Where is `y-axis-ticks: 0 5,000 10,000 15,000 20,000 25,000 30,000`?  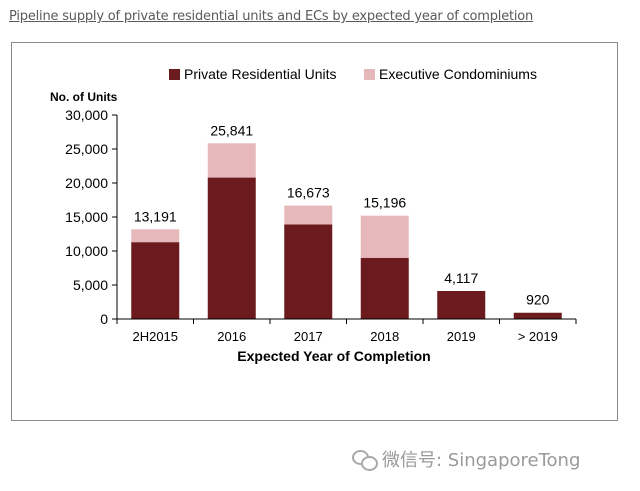
y-axis-ticks: 0 5,000 10,000 15,000 20,000 25,000 30,000 is located at coordinates (91, 217).